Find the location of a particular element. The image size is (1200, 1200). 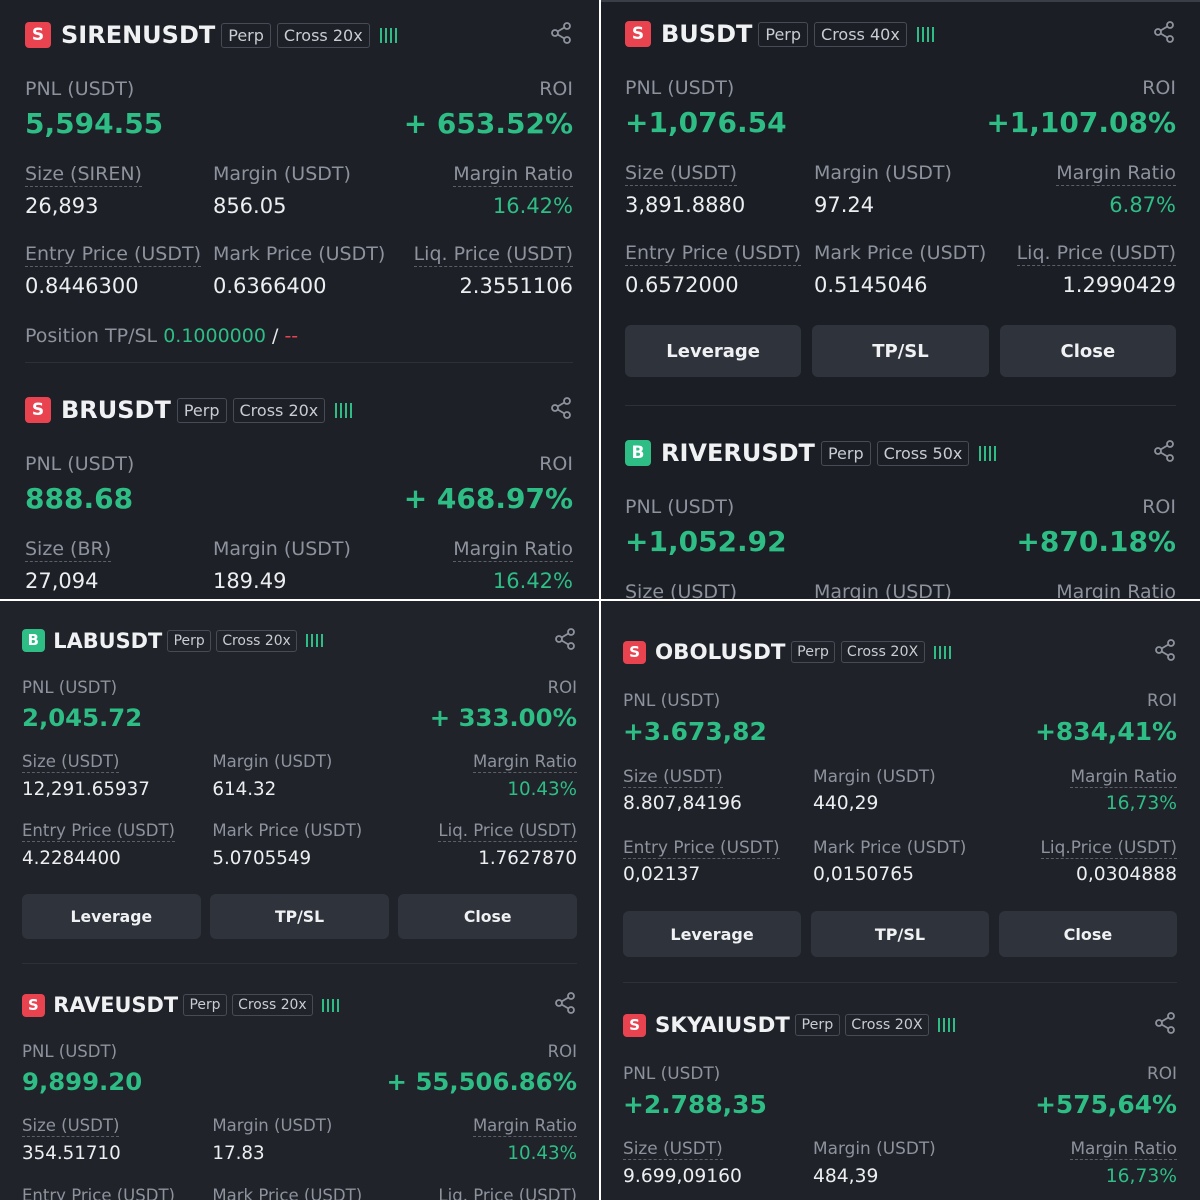

field-label: Margin Ratio is located at coordinates (1116, 588).